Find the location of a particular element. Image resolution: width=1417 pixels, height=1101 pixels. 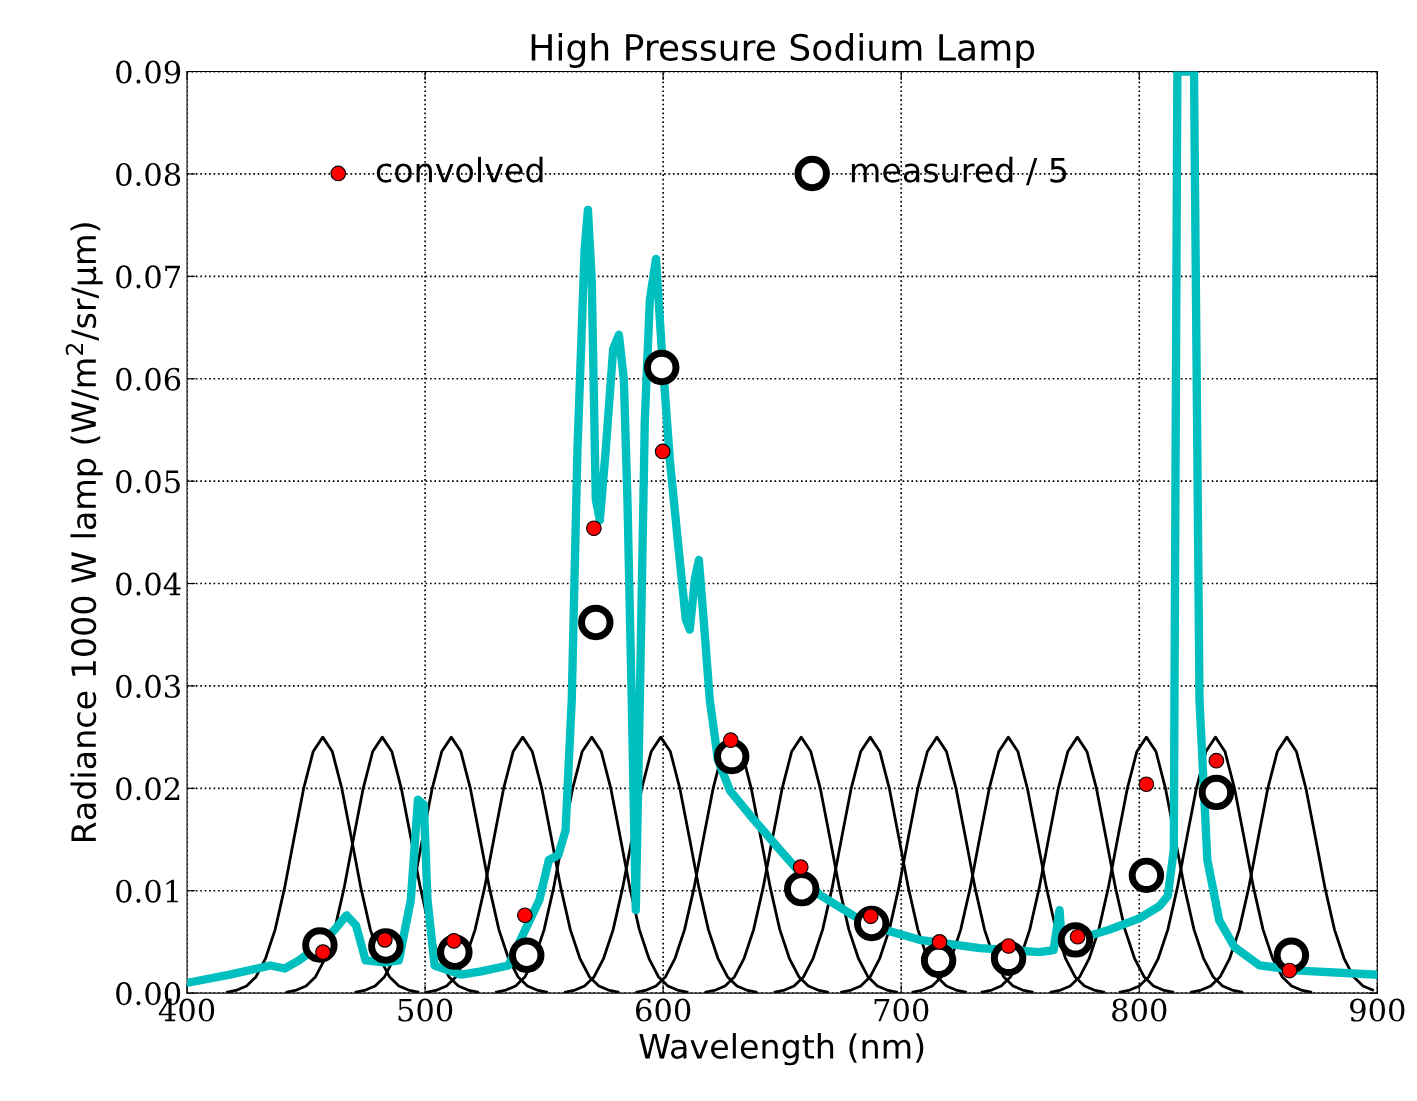

y-tick-label: 0.04 is located at coordinates (148, 584).